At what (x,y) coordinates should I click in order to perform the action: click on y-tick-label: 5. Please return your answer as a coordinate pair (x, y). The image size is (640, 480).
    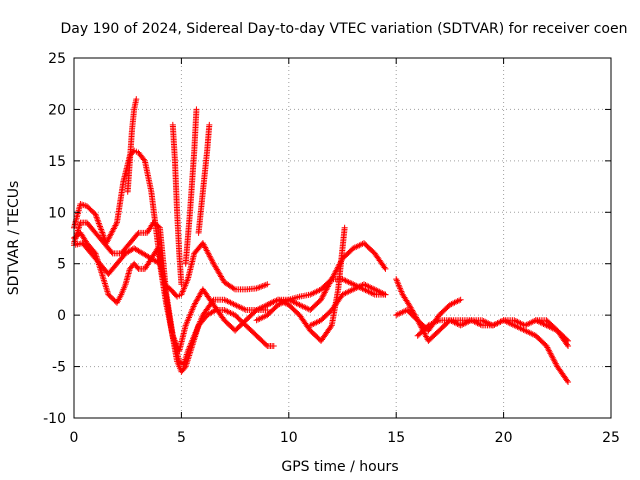
    Looking at the image, I should click on (61, 265).